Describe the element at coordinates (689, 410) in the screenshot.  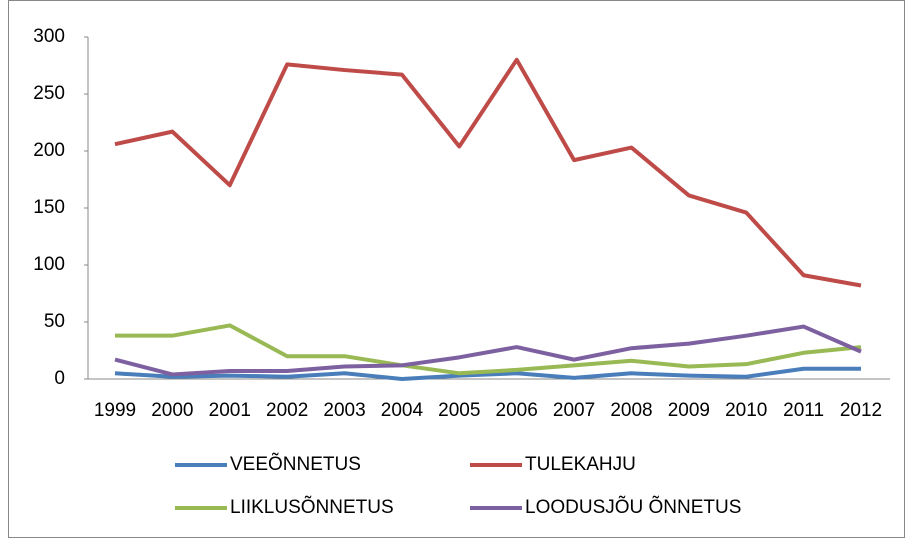
I see `x-tick-label: 2009` at that location.